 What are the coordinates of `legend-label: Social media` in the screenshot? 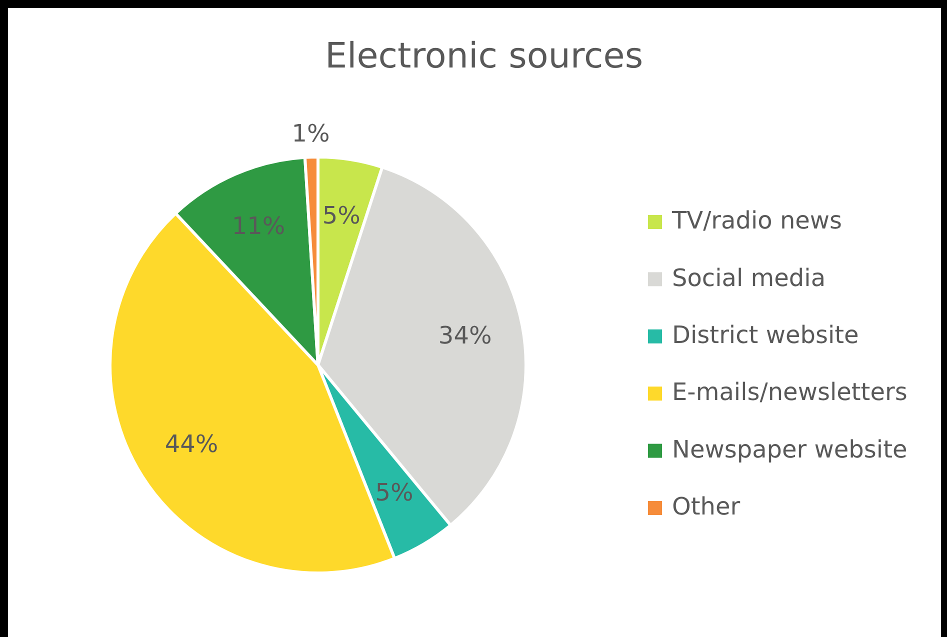 It's located at (749, 278).